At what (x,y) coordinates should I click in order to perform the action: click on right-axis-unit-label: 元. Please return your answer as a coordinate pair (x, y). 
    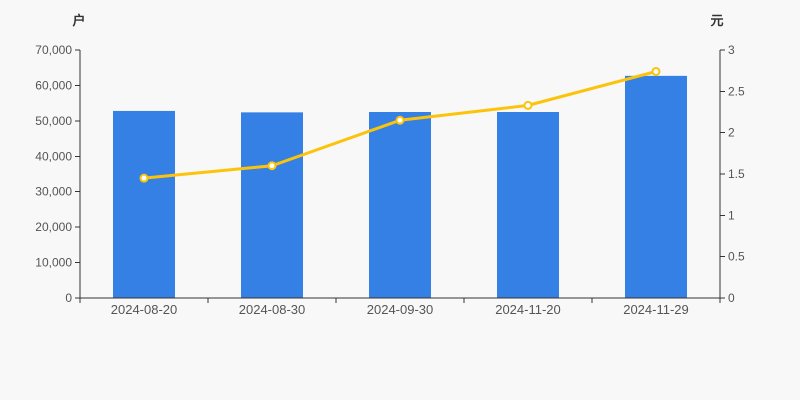
    Looking at the image, I should click on (717, 20).